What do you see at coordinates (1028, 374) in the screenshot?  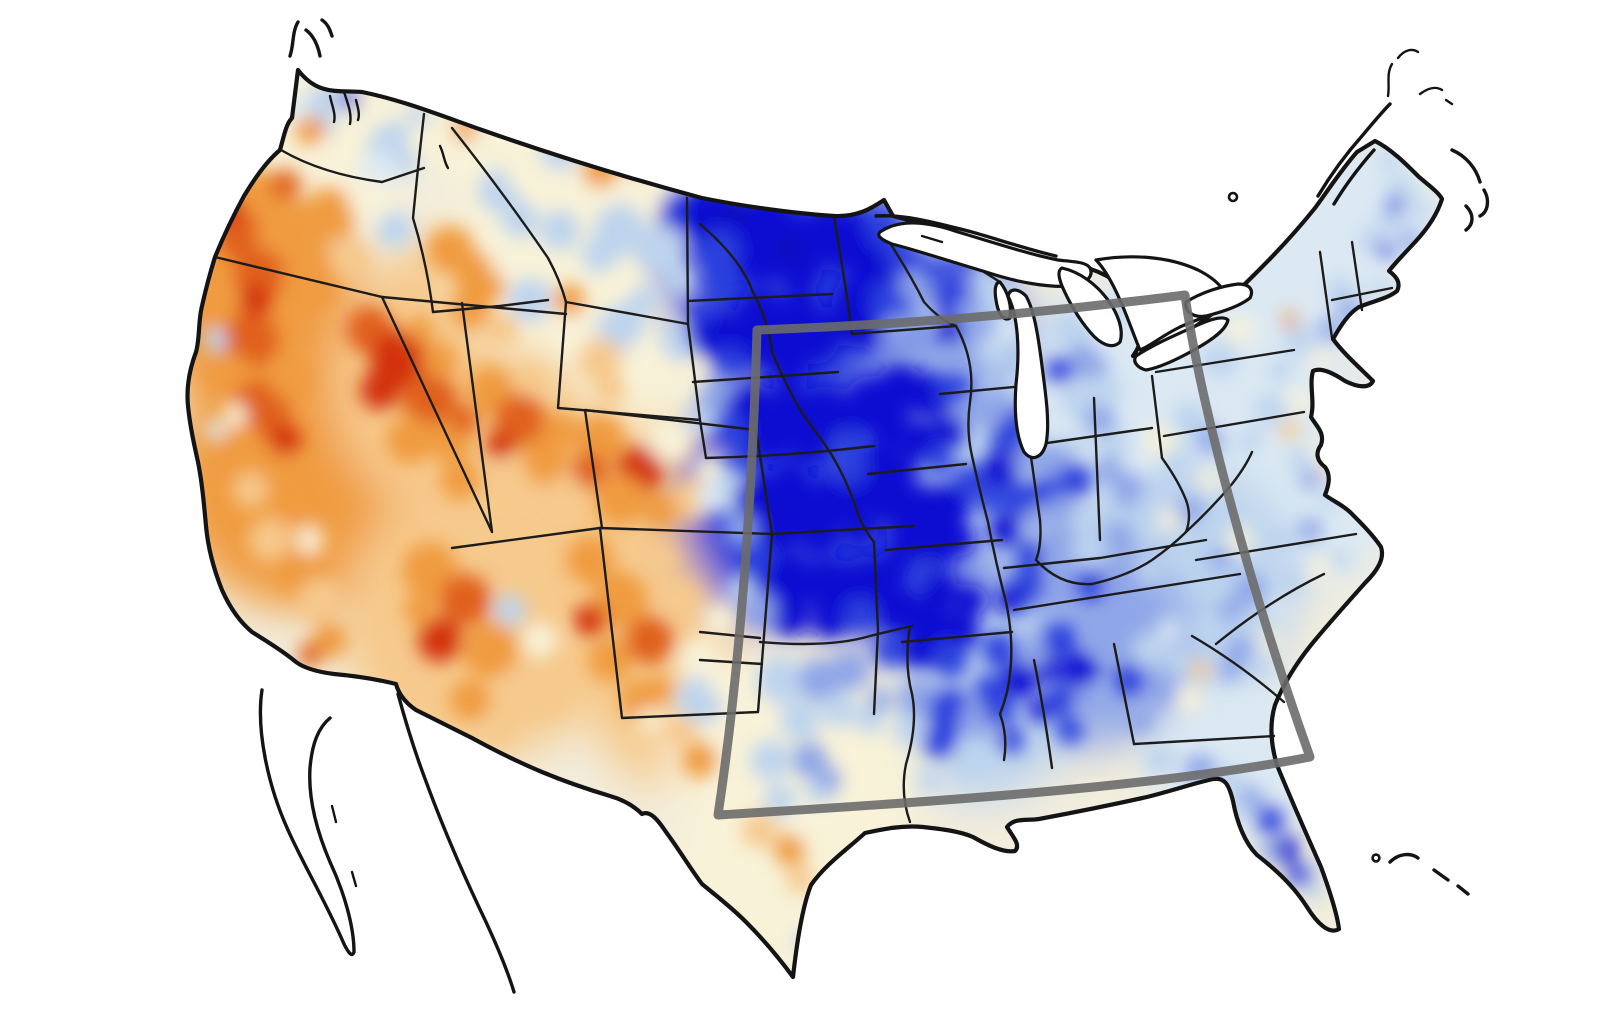 I see `lake-michigan` at bounding box center [1028, 374].